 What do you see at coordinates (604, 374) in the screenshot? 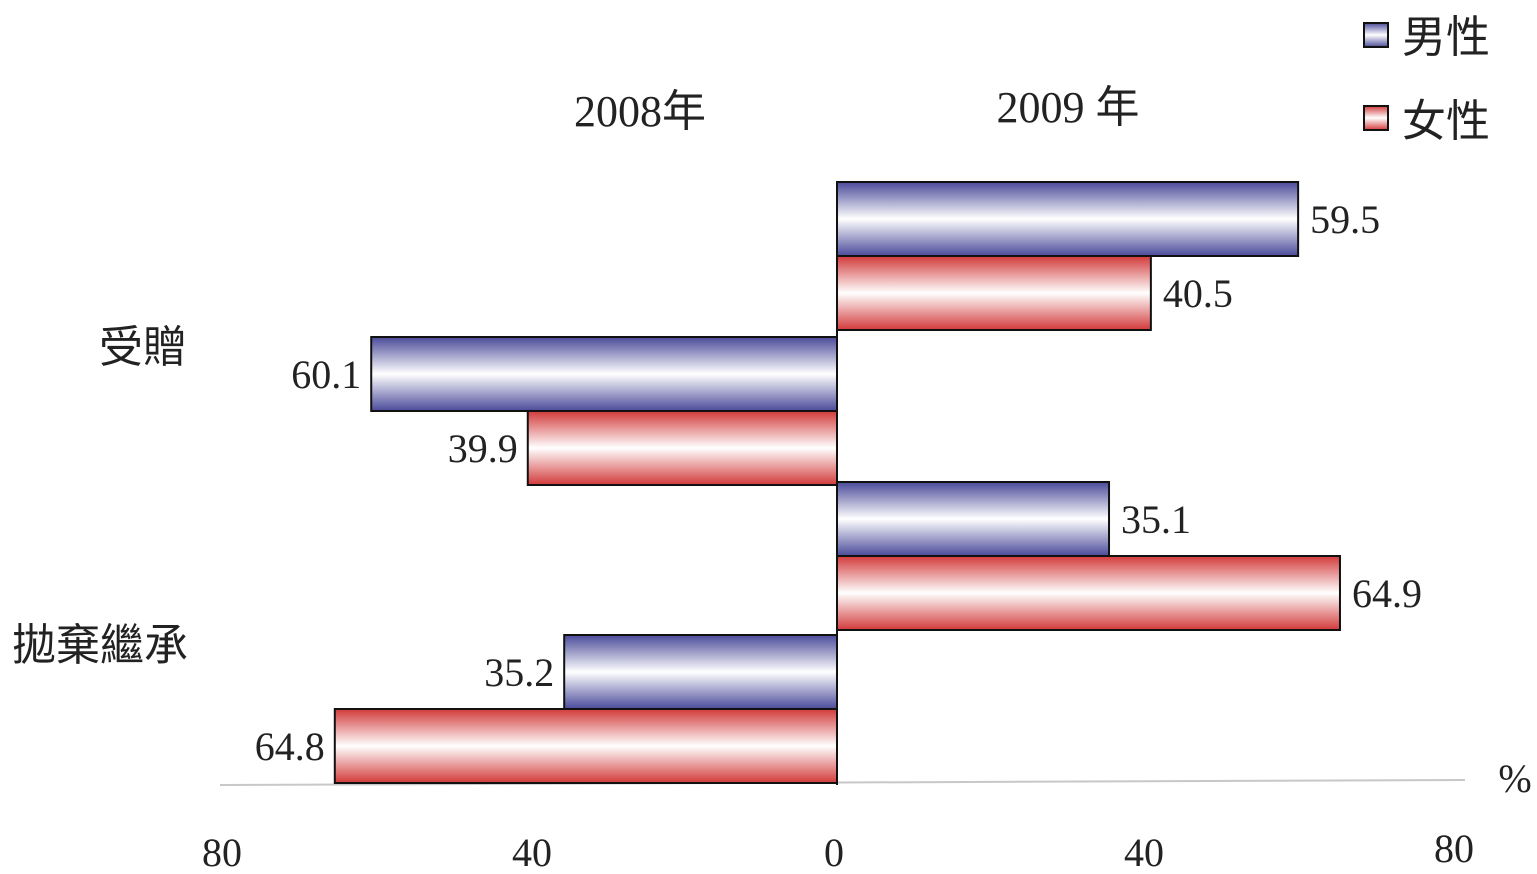
I see `bar-y2008-gift-male` at bounding box center [604, 374].